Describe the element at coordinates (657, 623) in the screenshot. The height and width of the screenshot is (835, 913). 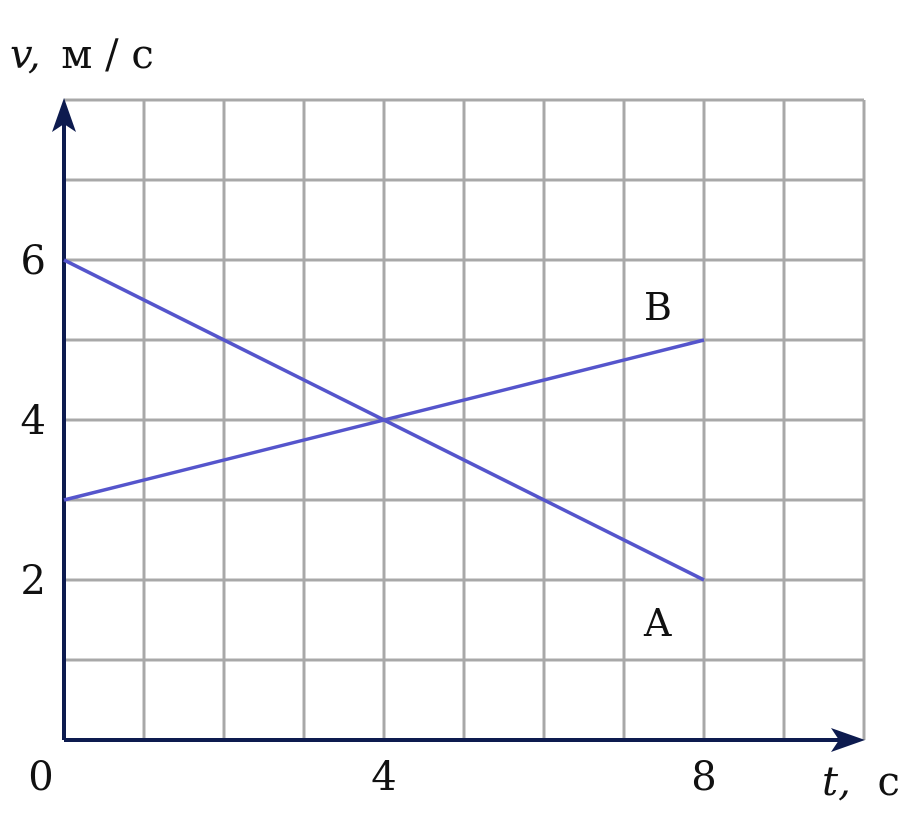
I see `series-label-A: A` at that location.